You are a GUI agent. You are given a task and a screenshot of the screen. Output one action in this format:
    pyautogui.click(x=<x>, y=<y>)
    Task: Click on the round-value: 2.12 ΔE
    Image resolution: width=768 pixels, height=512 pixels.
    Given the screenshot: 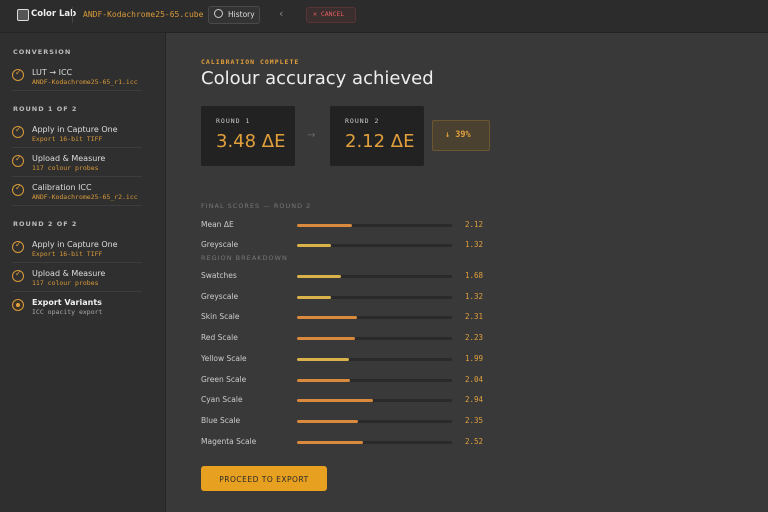 What is the action you would take?
    pyautogui.click(x=380, y=141)
    